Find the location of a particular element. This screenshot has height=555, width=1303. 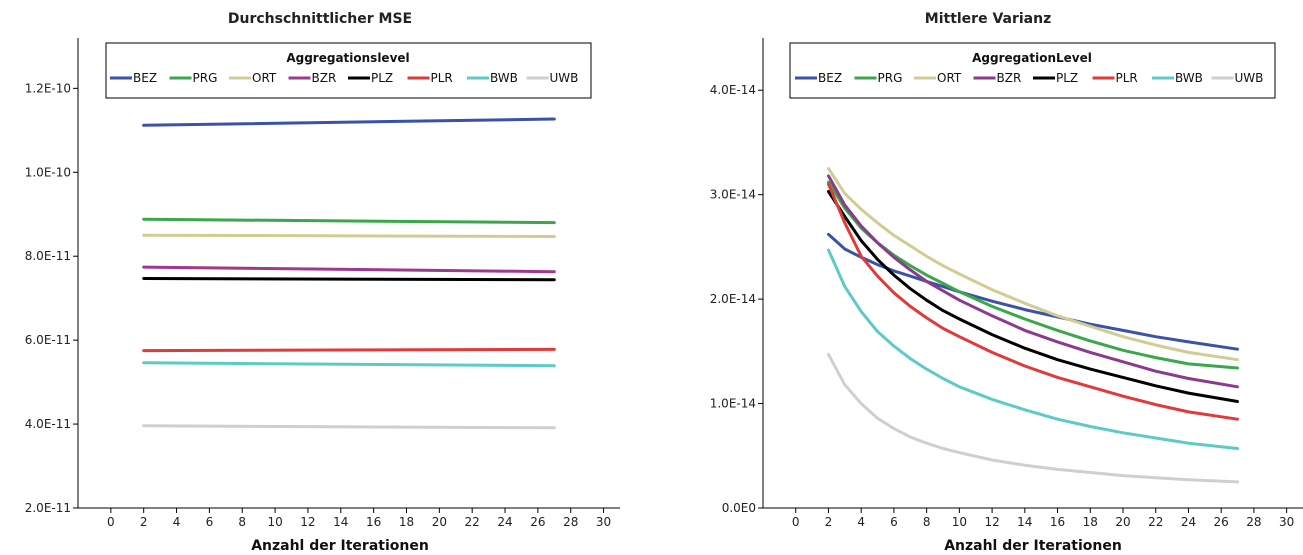

y-tick-label: 6.0E-11 is located at coordinates (48, 340).